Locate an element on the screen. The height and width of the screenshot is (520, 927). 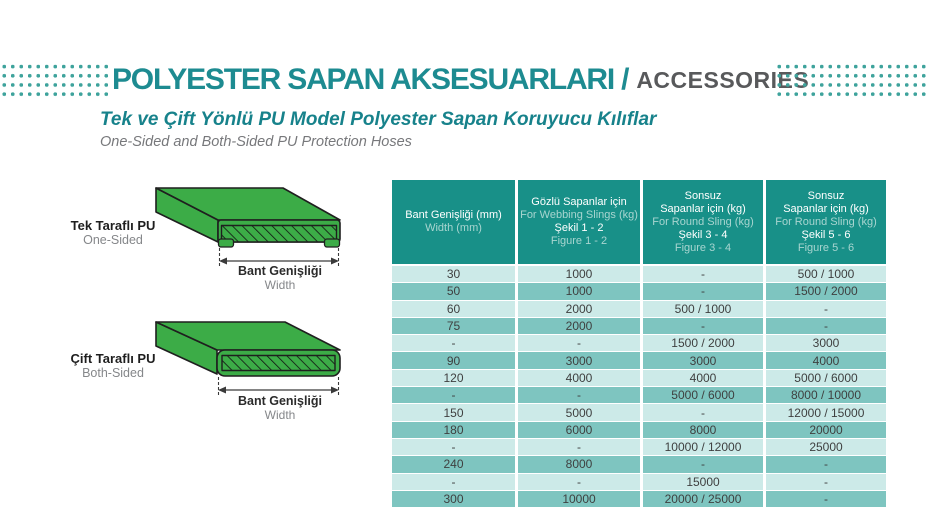
hose2-arrowhead-left is located at coordinates (222, 390).